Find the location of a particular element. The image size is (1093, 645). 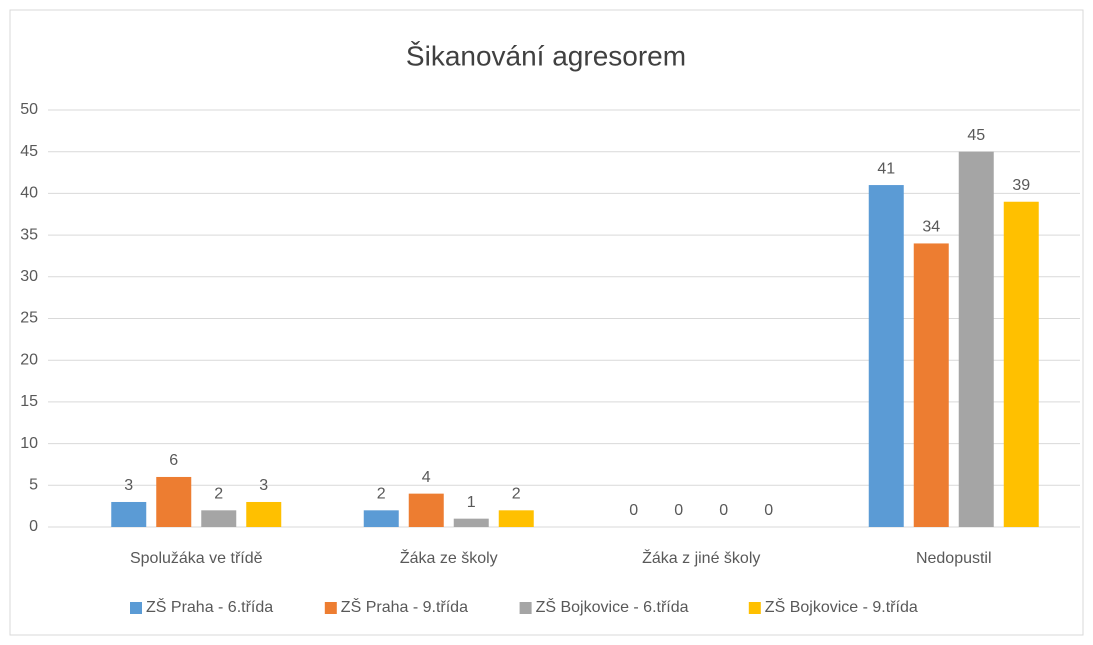

y-tick-label: 50 is located at coordinates (29, 109).